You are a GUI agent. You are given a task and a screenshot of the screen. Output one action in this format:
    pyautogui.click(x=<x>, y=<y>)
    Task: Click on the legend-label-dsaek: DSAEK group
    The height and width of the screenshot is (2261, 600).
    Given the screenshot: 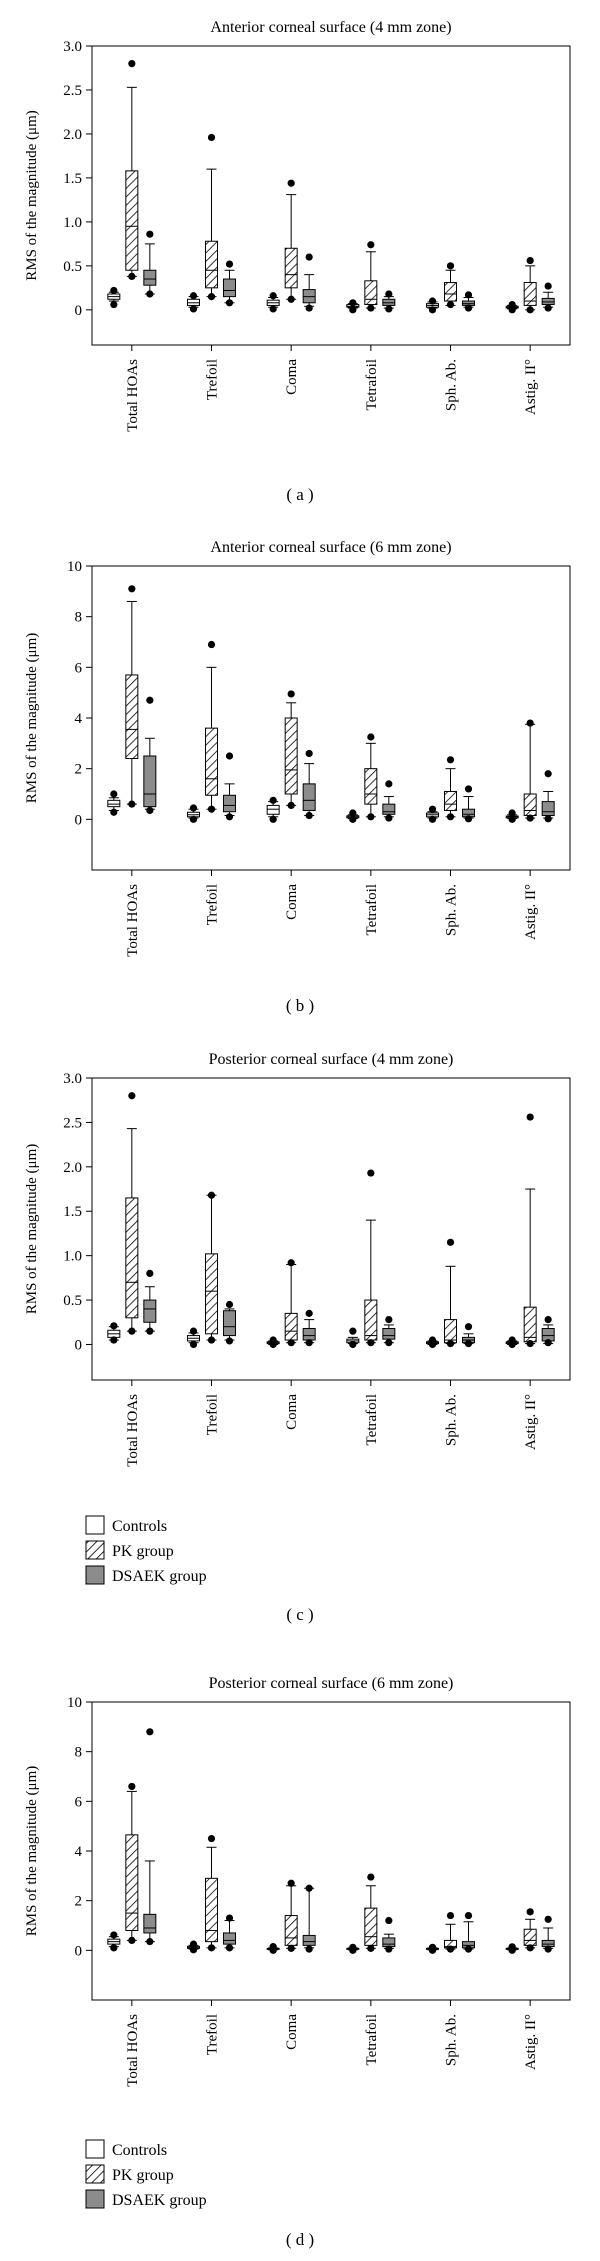 What is the action you would take?
    pyautogui.click(x=159, y=1576)
    